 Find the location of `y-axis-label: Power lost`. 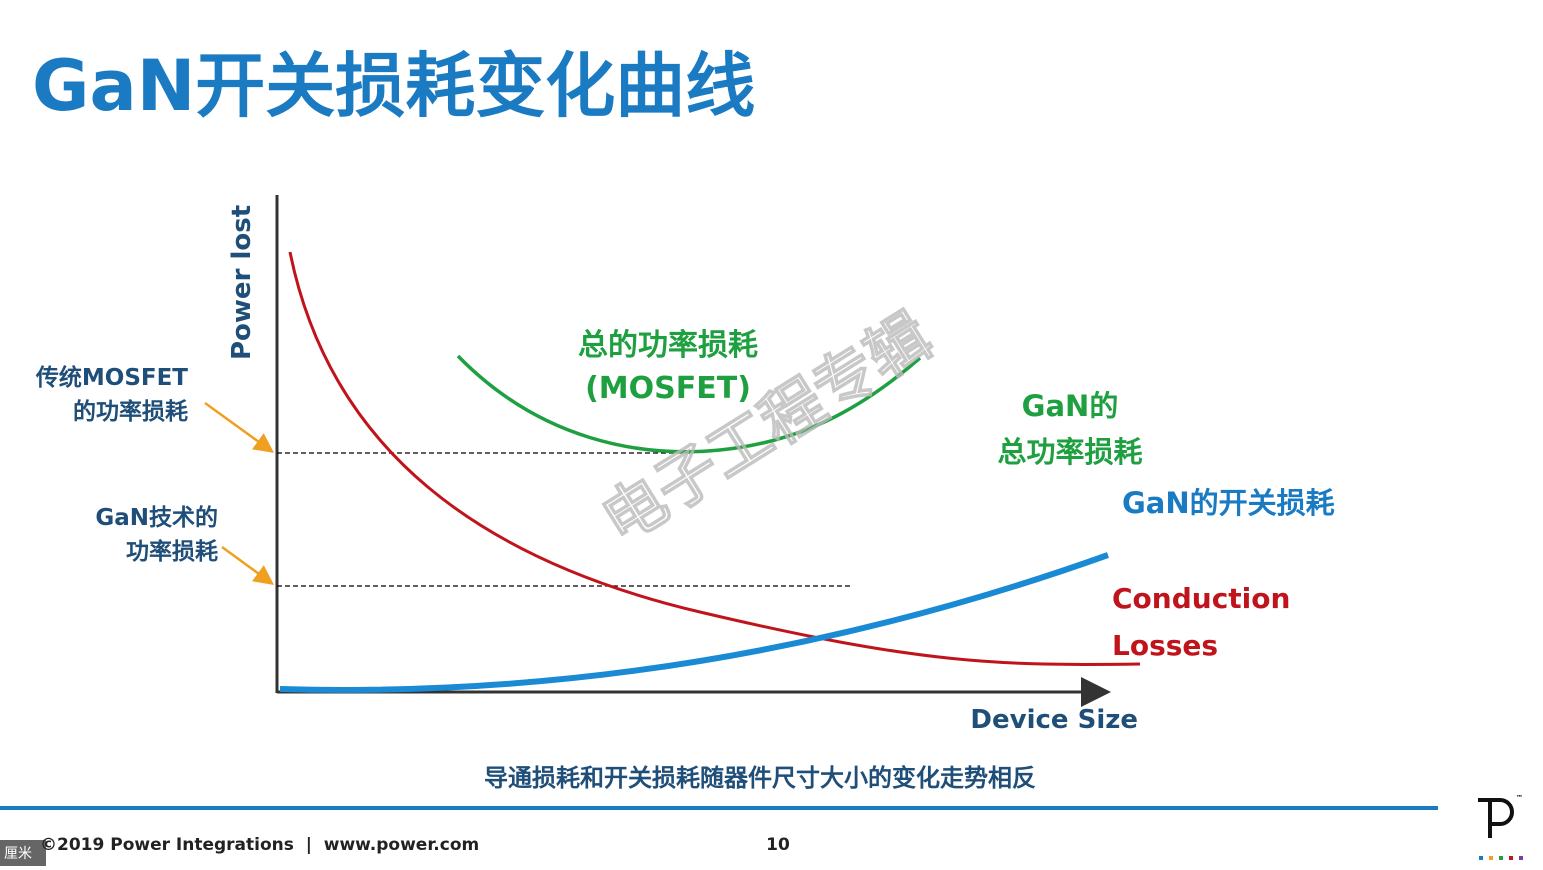

y-axis-label: Power lost is located at coordinates (242, 282).